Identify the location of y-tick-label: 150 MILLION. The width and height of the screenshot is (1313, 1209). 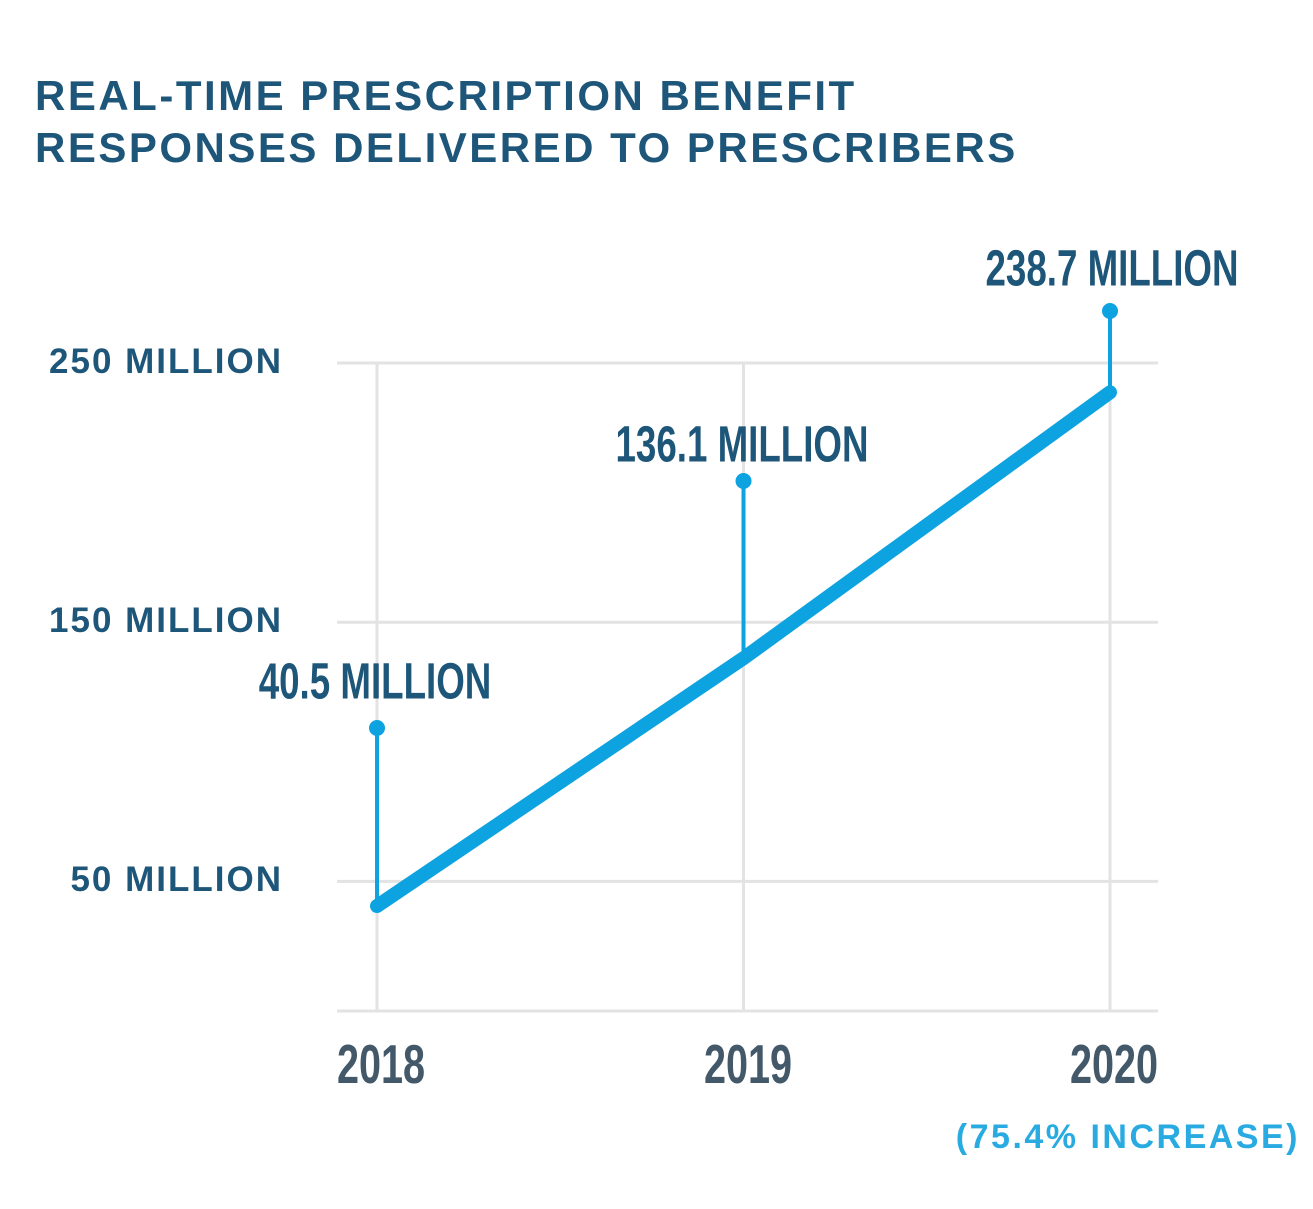
(166, 621).